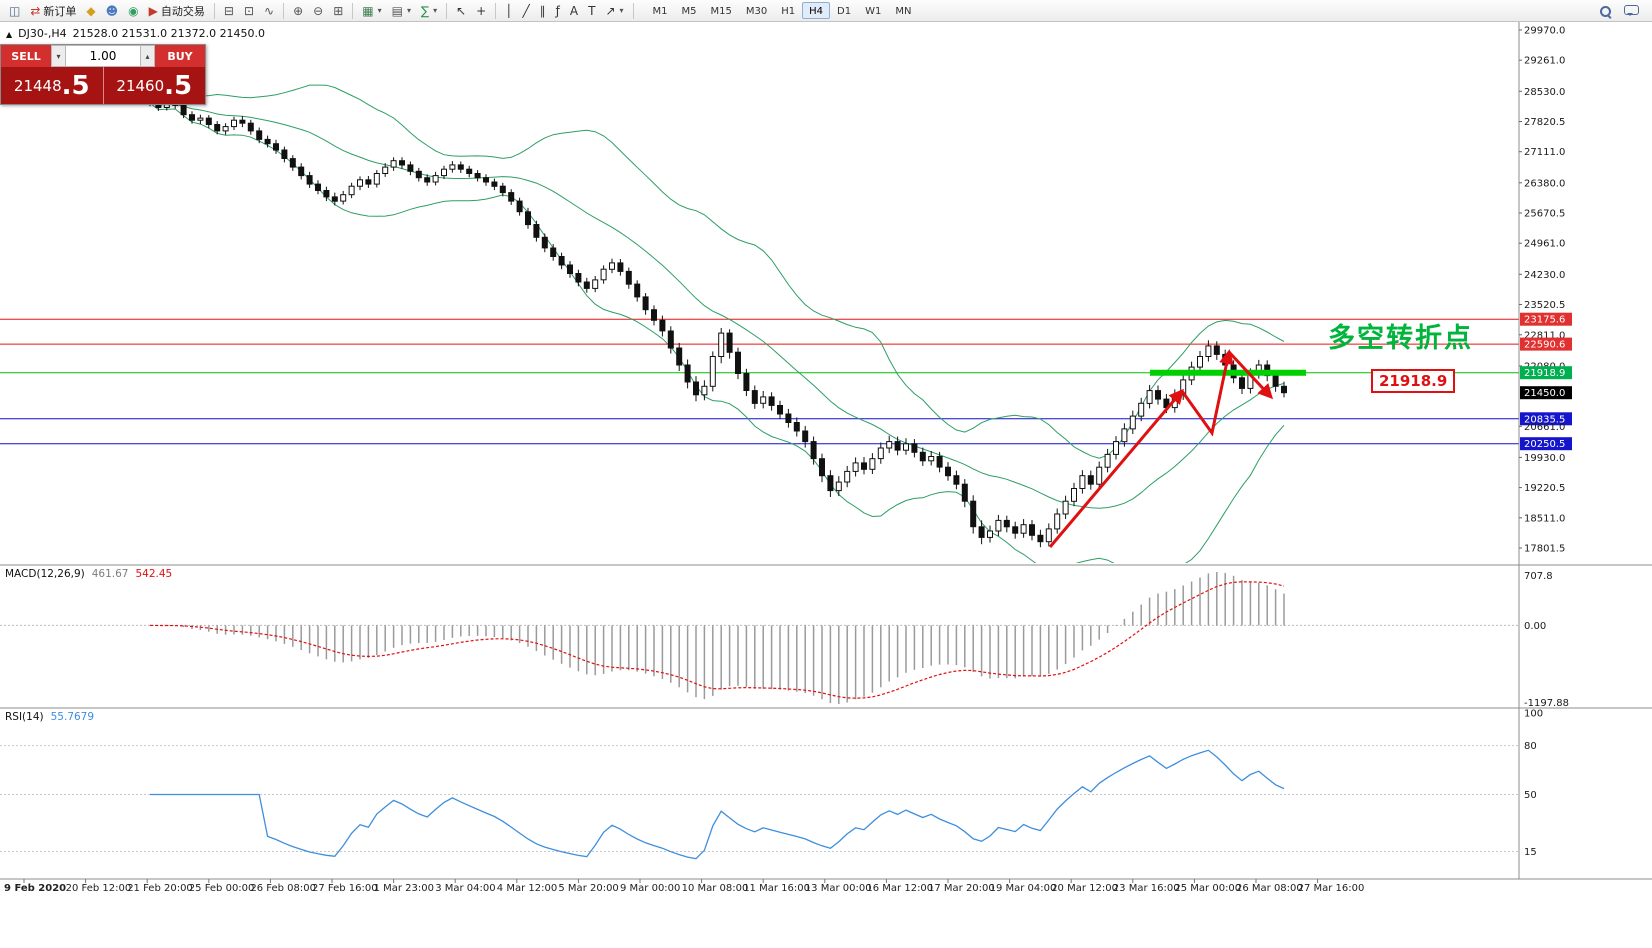  I want to click on market-watch-button: ◉, so click(133, 11).